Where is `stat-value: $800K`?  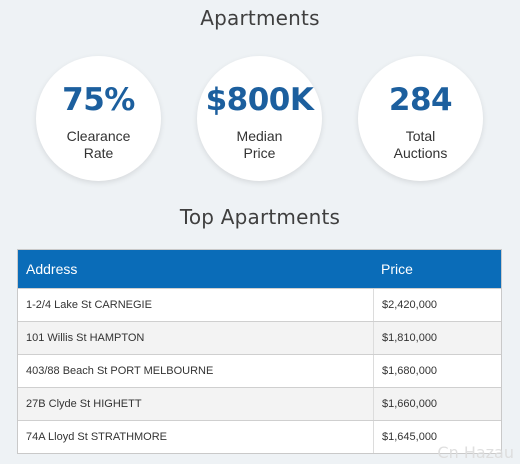 stat-value: $800K is located at coordinates (259, 100).